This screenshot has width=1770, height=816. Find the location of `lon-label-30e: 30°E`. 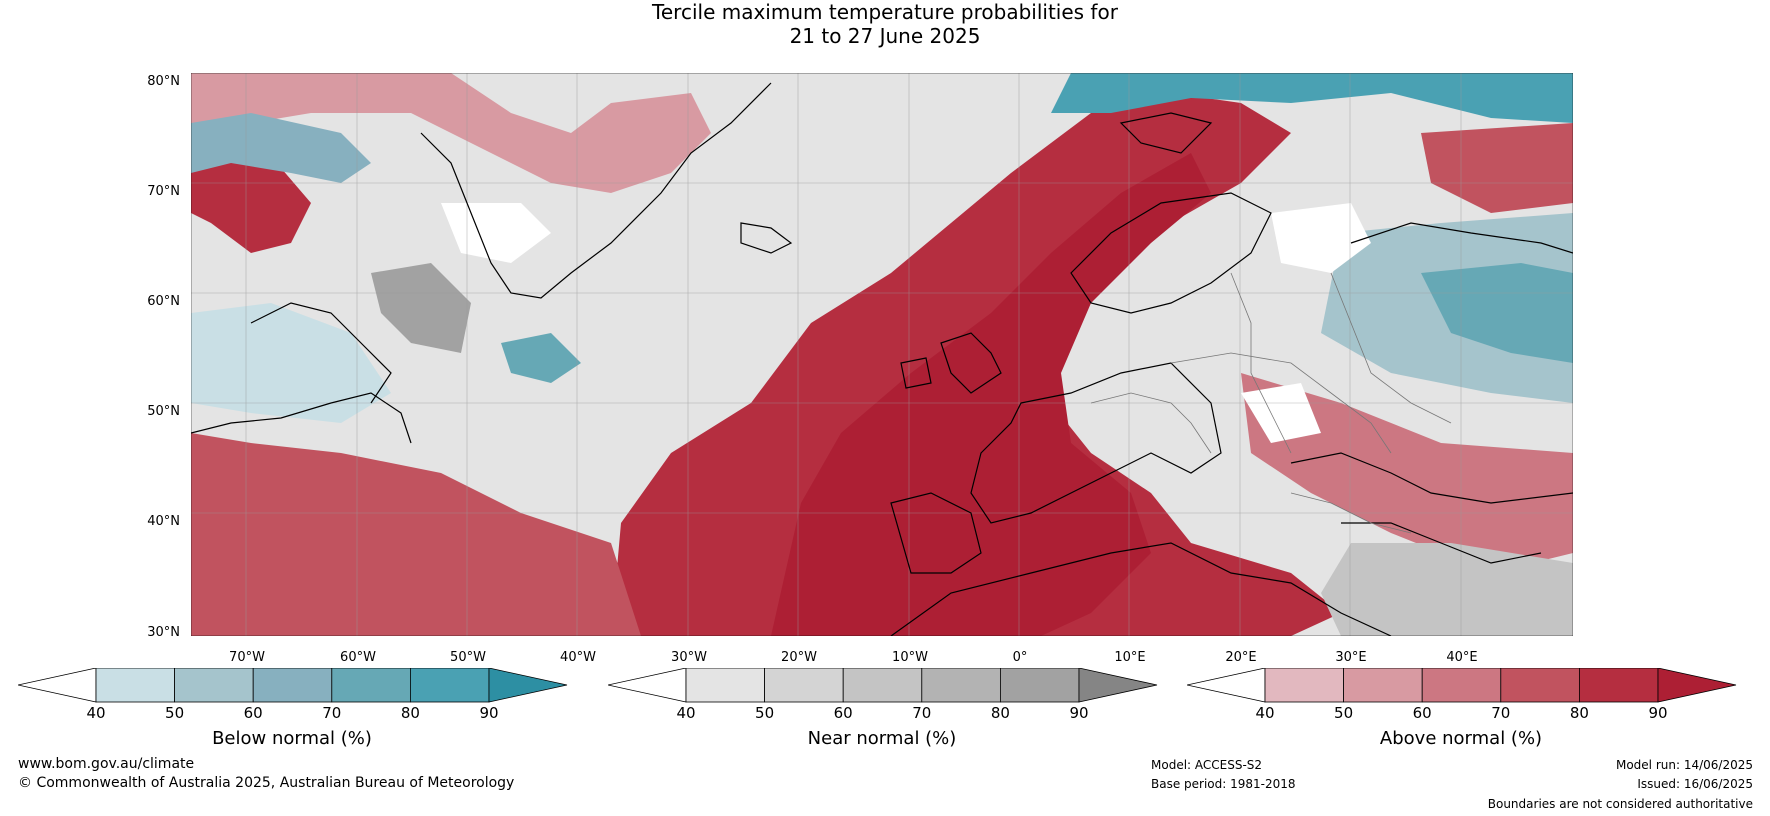

lon-label-30e: 30°E is located at coordinates (1351, 657).